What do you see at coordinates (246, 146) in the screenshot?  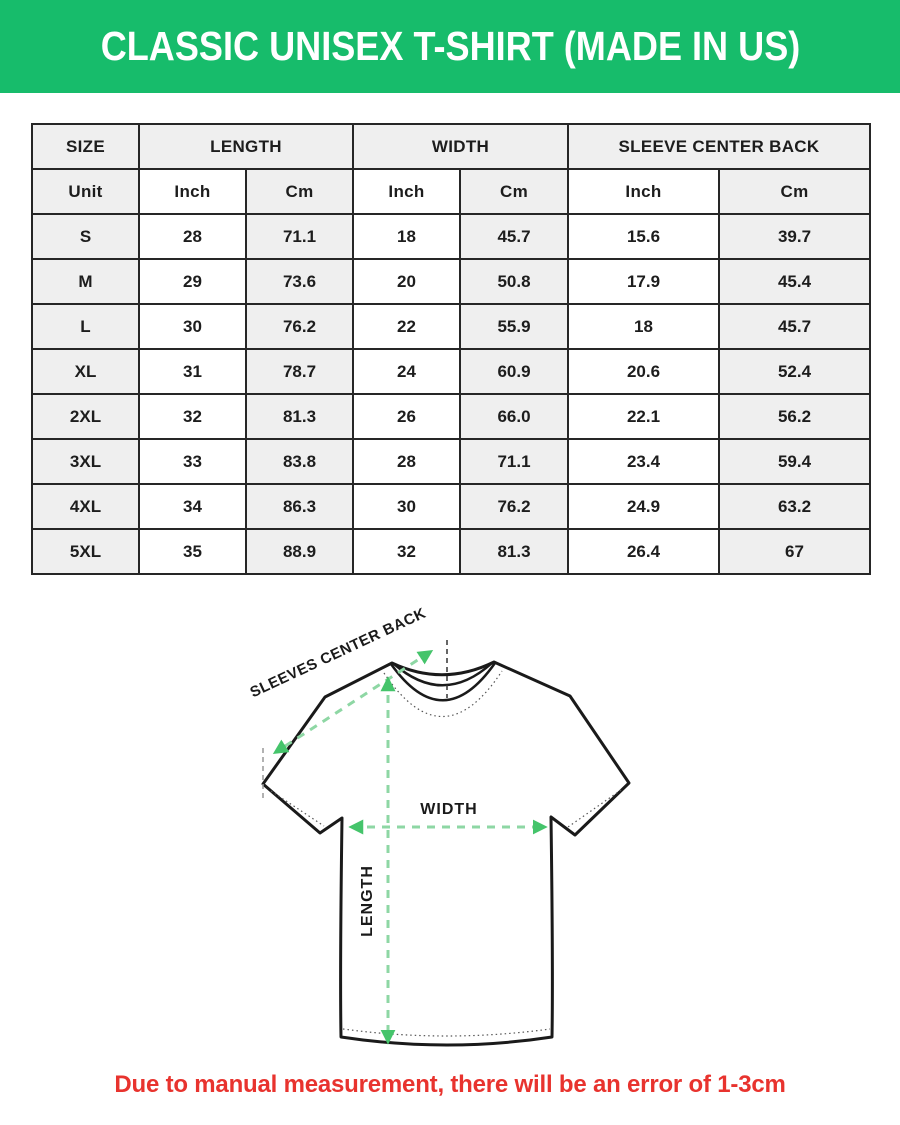 I see `col-header-length: LENGTH` at bounding box center [246, 146].